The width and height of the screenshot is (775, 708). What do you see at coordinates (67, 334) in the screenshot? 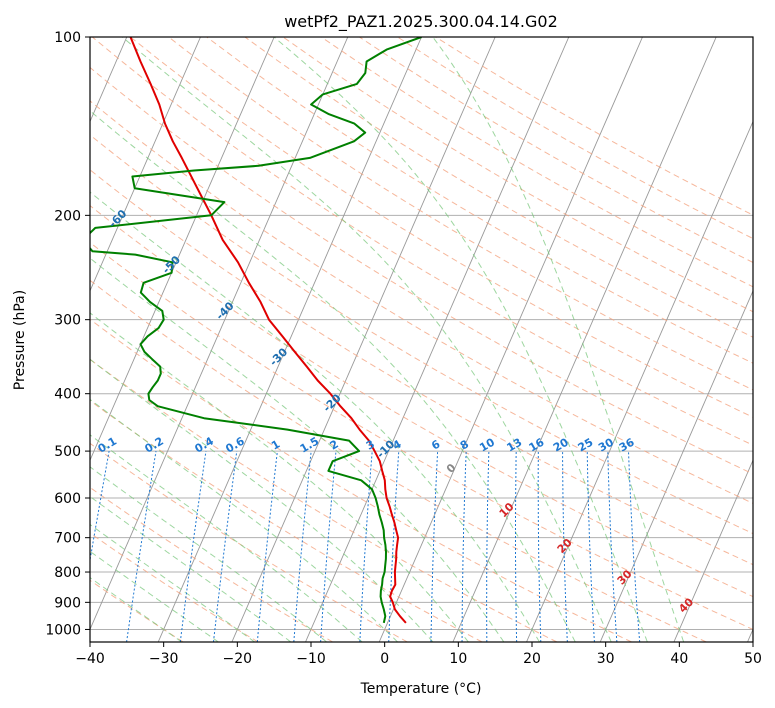
I see `y-axis: 1000 900 800 700 600 500 400 300 200 100` at bounding box center [67, 334].